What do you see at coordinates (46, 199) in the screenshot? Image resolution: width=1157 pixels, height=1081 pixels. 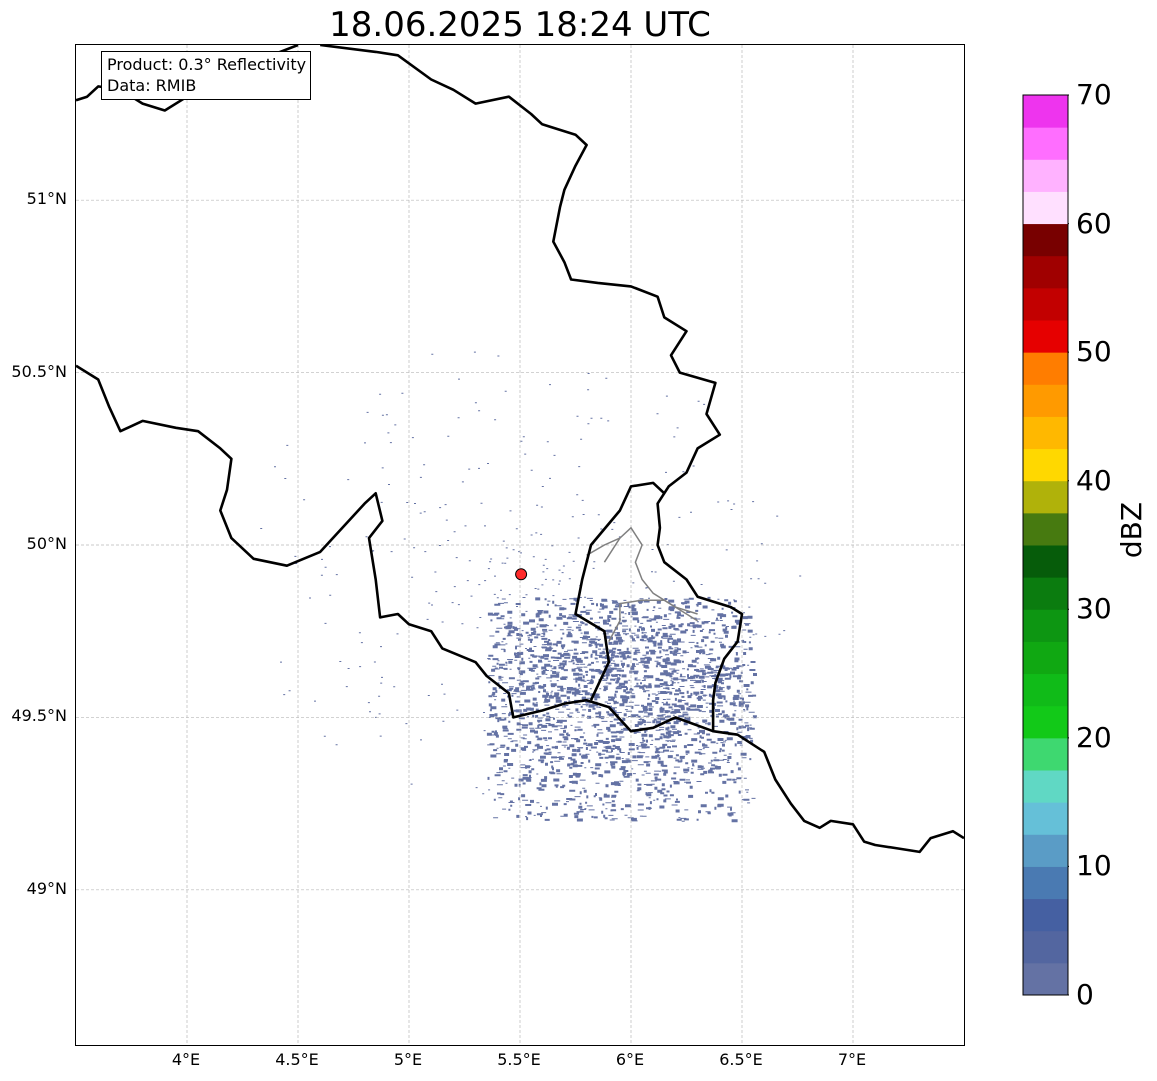 I see `lat-tick-label: 51°N` at bounding box center [46, 199].